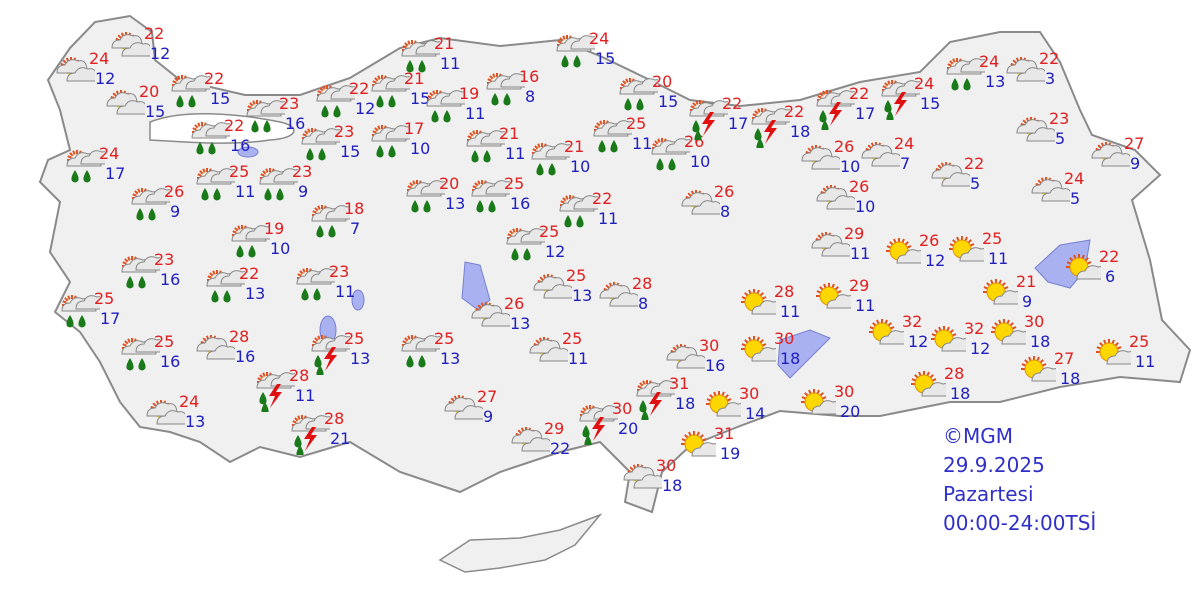 This screenshot has height=591, width=1200. Describe the element at coordinates (643, 303) in the screenshot. I see `min-temp: 8` at that location.